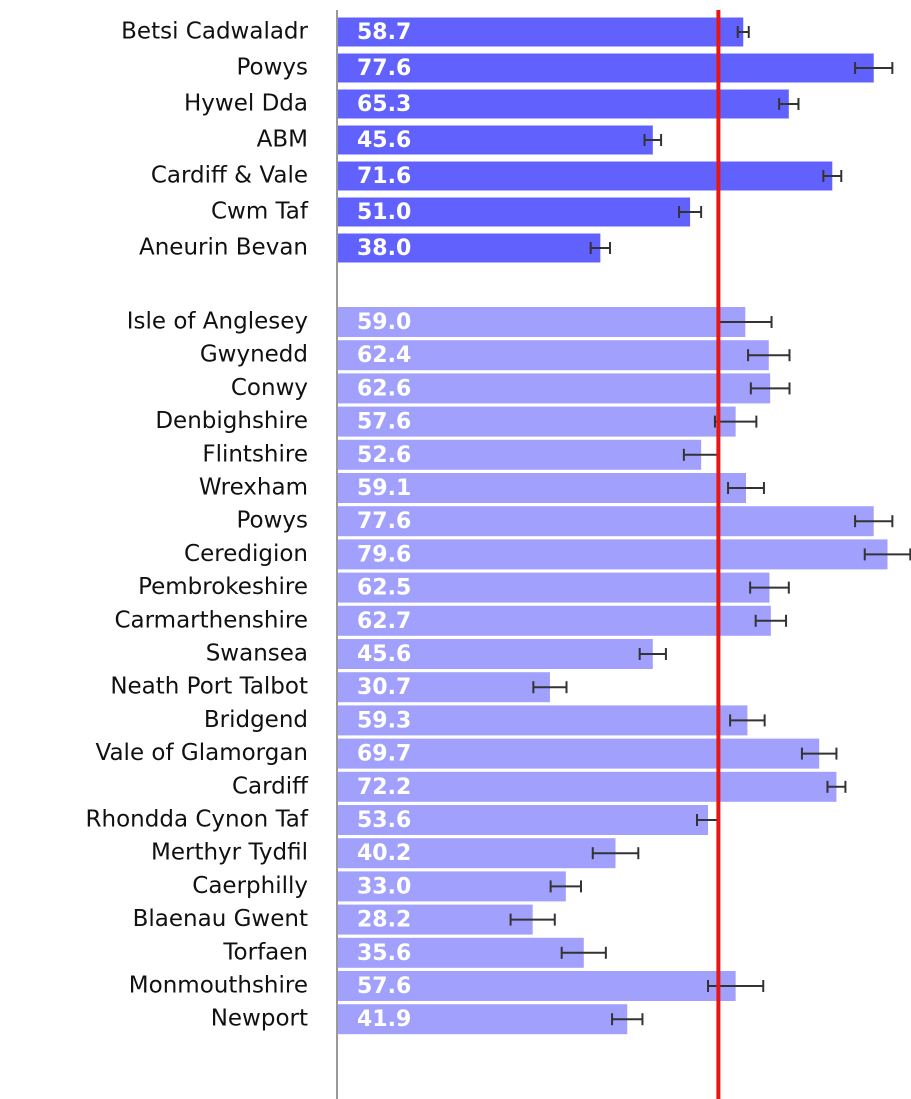  Describe the element at coordinates (253, 488) in the screenshot. I see `category-label: Wrexham` at that location.